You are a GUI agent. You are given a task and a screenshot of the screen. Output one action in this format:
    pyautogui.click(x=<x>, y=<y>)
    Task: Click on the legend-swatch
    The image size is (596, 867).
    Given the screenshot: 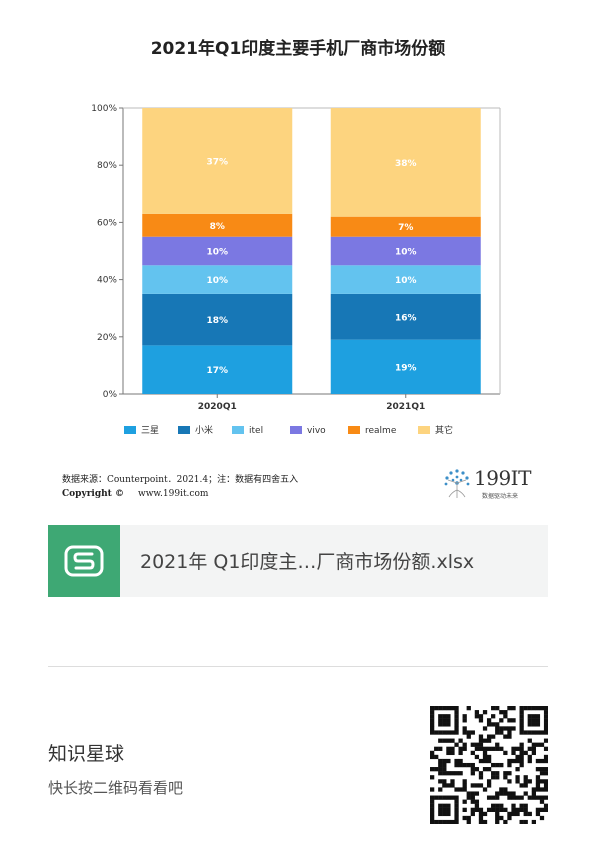 What is the action you would take?
    pyautogui.click(x=296, y=430)
    